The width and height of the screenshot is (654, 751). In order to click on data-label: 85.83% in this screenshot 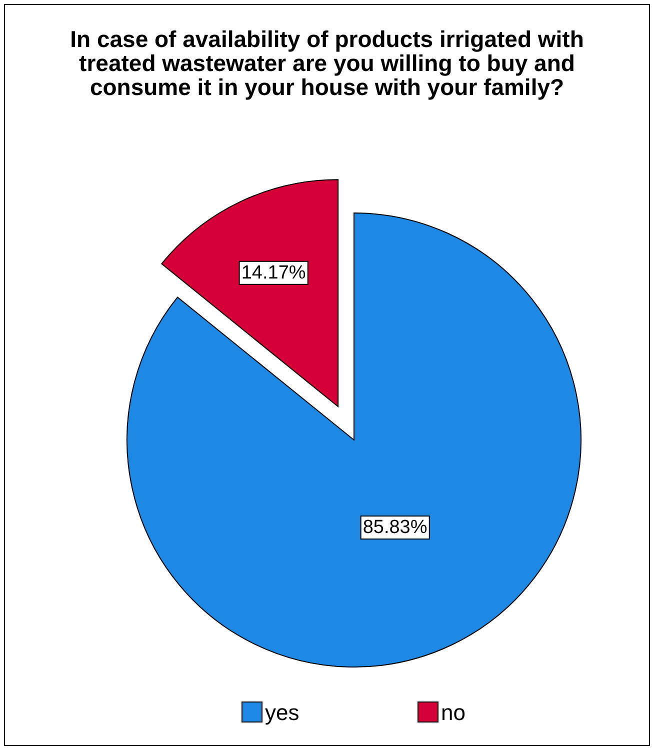, I will do `click(395, 527)`.